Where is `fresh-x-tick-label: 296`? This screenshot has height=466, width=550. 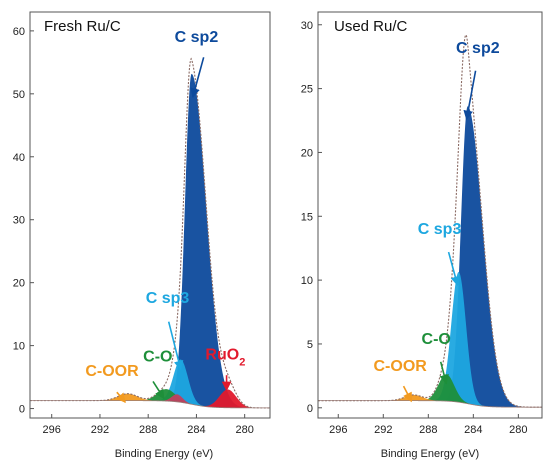 fresh-x-tick-label: 296 is located at coordinates (52, 430).